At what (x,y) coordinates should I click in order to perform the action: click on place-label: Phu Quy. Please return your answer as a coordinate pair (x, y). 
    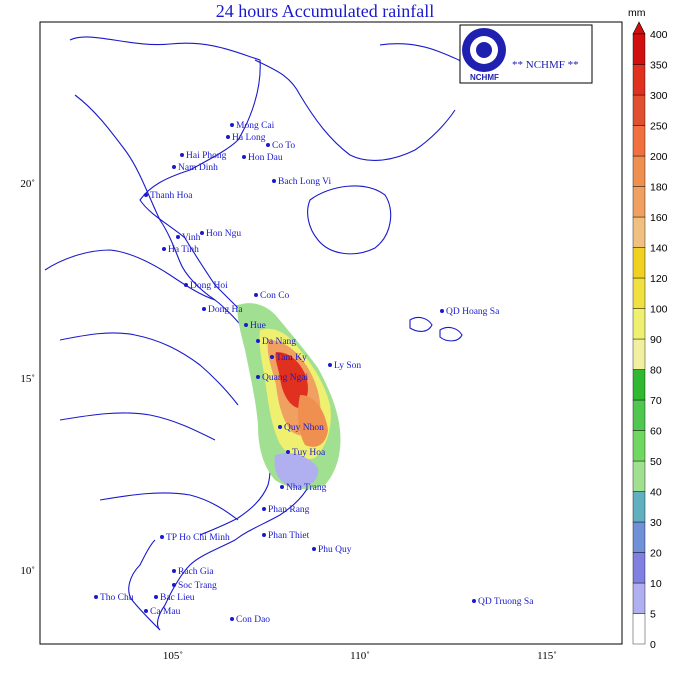
    Looking at the image, I should click on (335, 550).